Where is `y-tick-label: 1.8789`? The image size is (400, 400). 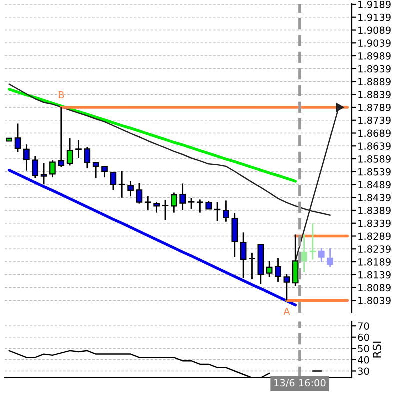
y-tick-label: 1.8789 is located at coordinates (374, 108).